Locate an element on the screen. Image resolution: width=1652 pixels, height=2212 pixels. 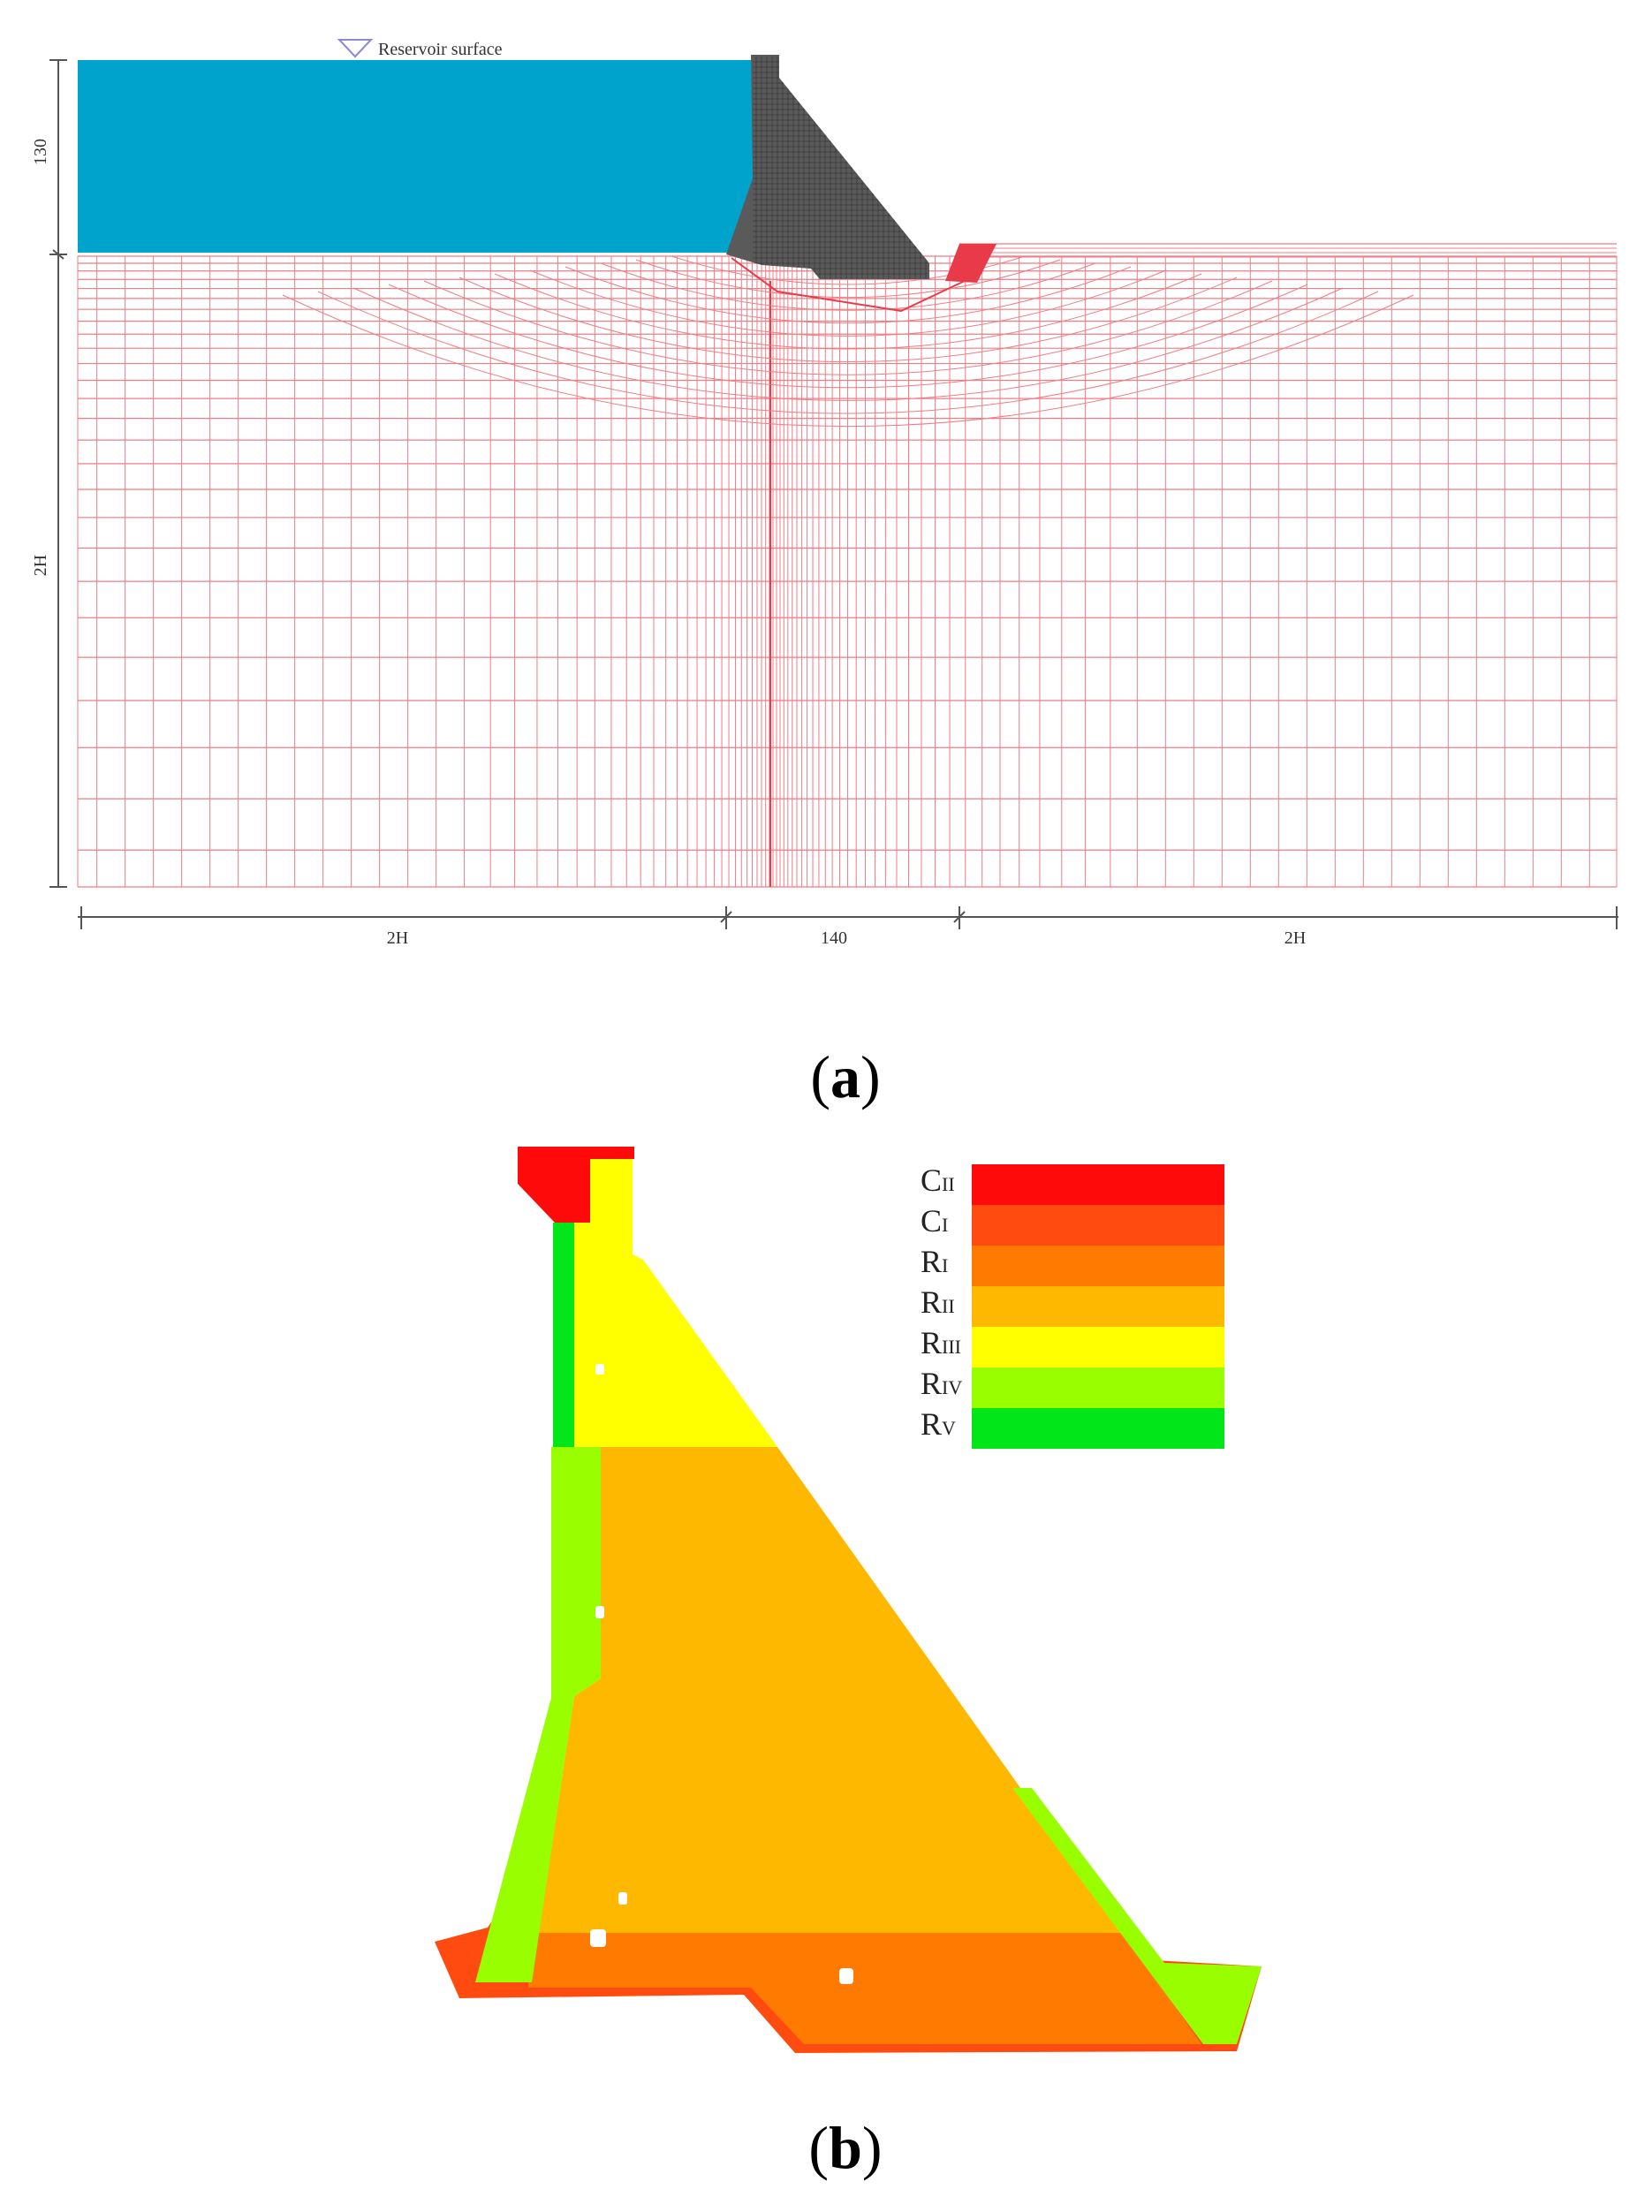
caption-b: (b) is located at coordinates (845, 2147).